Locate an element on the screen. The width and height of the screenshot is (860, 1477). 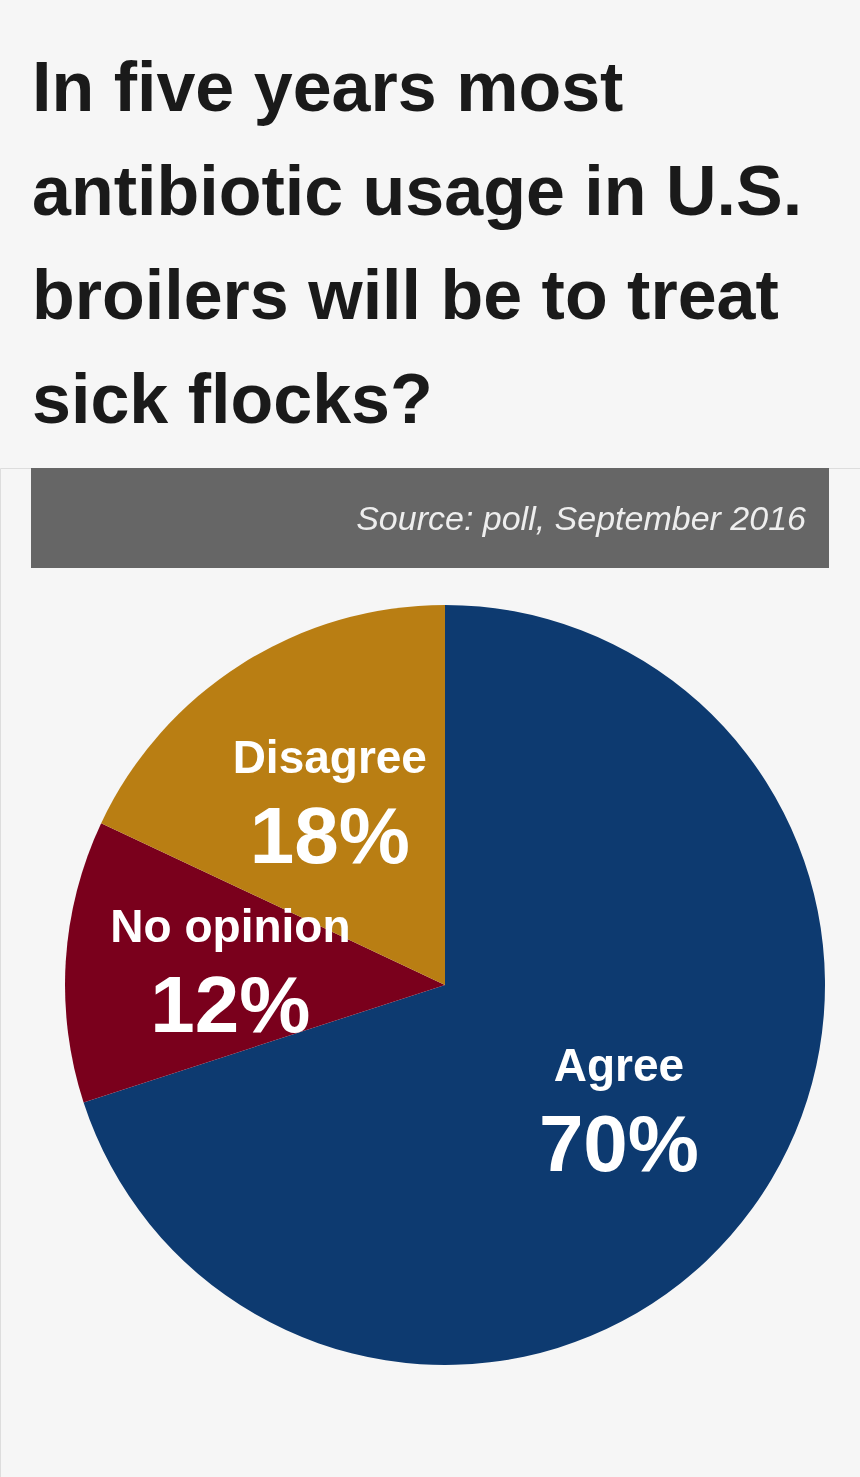
source-note: Source: poll, September 2016 is located at coordinates (581, 518).